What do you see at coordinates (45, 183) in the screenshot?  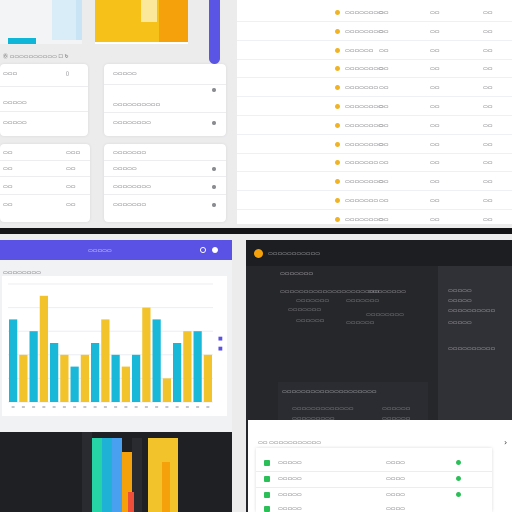 I see `stats-card: ▭▭ ▭▭▭ ▭▭ ▭▭ ▭▭ ▭▭ ▭▭ ▭▭` at bounding box center [45, 183].